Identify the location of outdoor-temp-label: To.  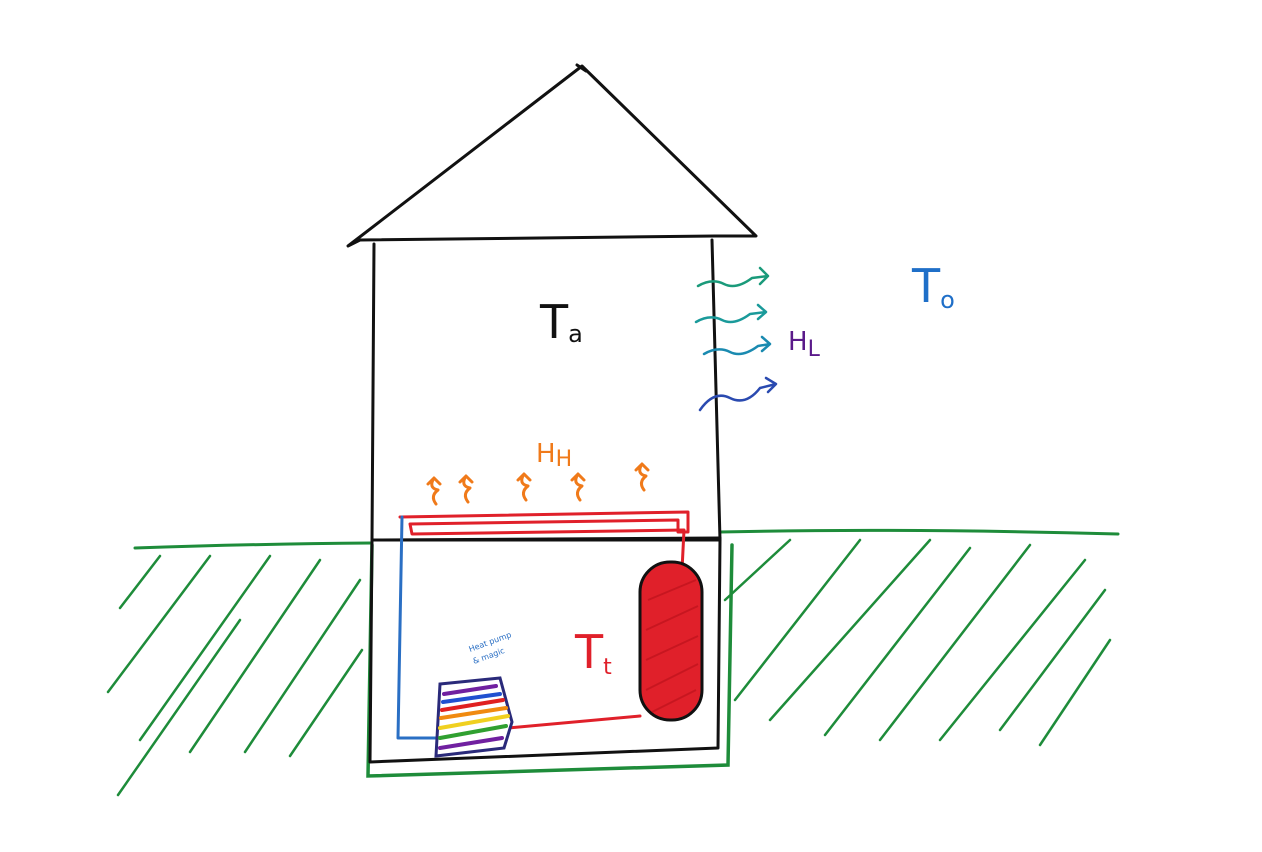
(933, 286).